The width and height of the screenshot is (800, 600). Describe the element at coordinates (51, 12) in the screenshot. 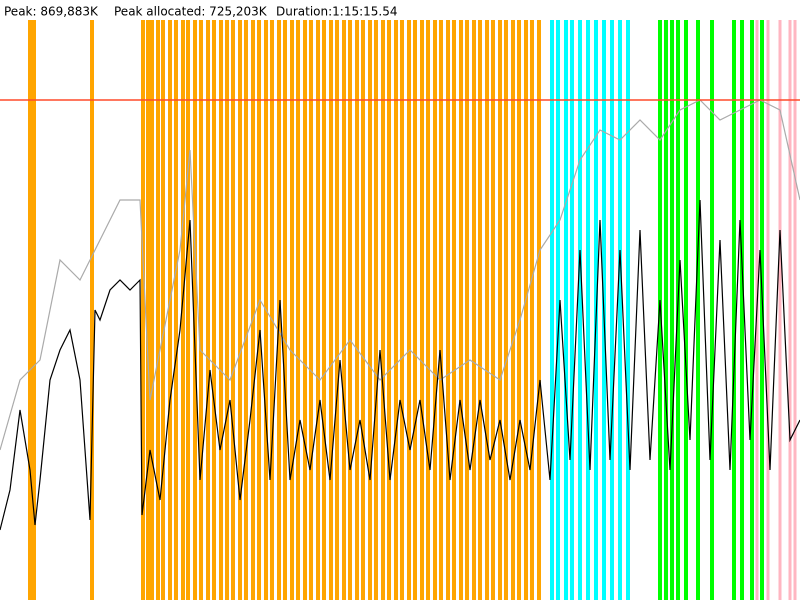

I see `stat-peak: Peak: 869,883K` at that location.